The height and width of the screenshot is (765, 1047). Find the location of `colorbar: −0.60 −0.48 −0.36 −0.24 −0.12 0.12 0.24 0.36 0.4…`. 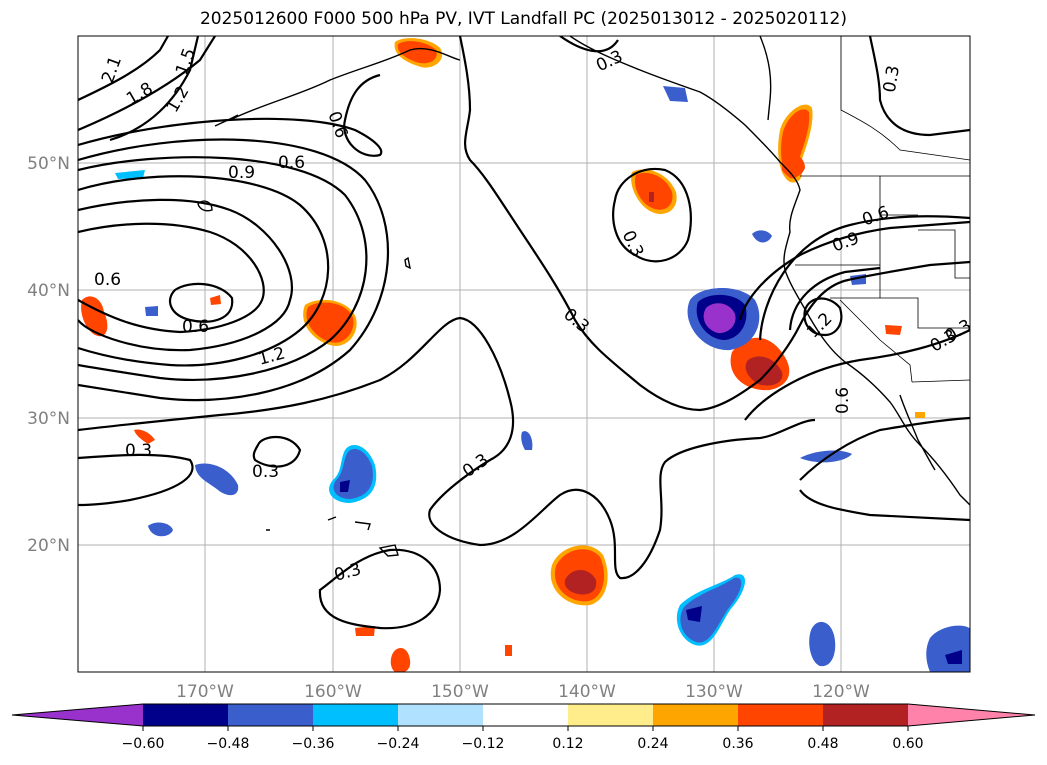

colorbar: −0.60 −0.48 −0.36 −0.24 −0.12 0.12 0.24 0.36 0.4… is located at coordinates (523, 727).